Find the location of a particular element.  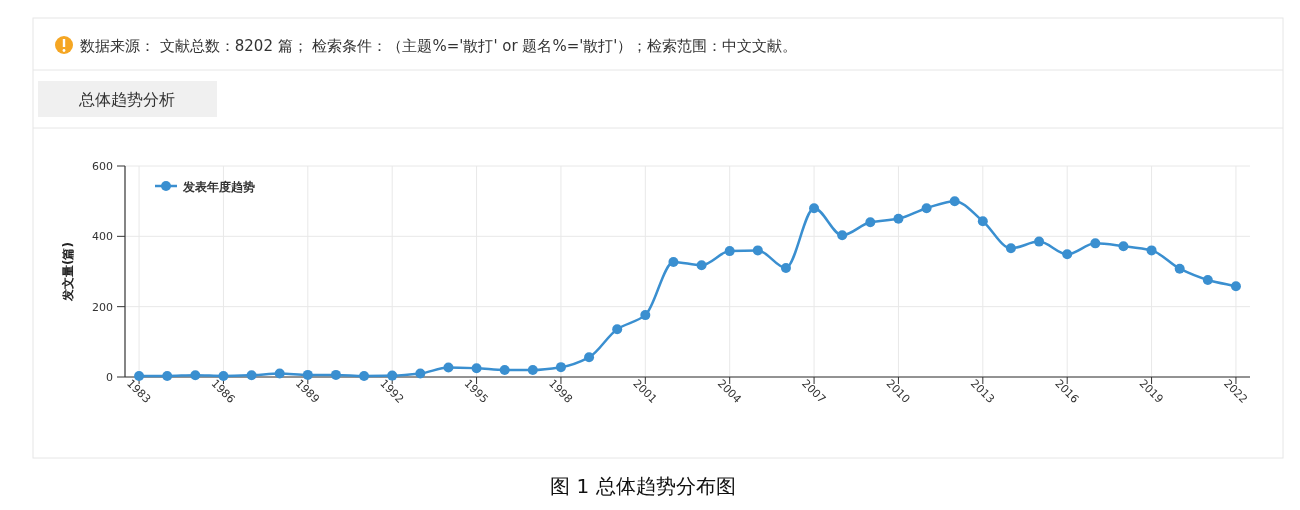

y-axis-title: 发文量(篇) is located at coordinates (68, 272).